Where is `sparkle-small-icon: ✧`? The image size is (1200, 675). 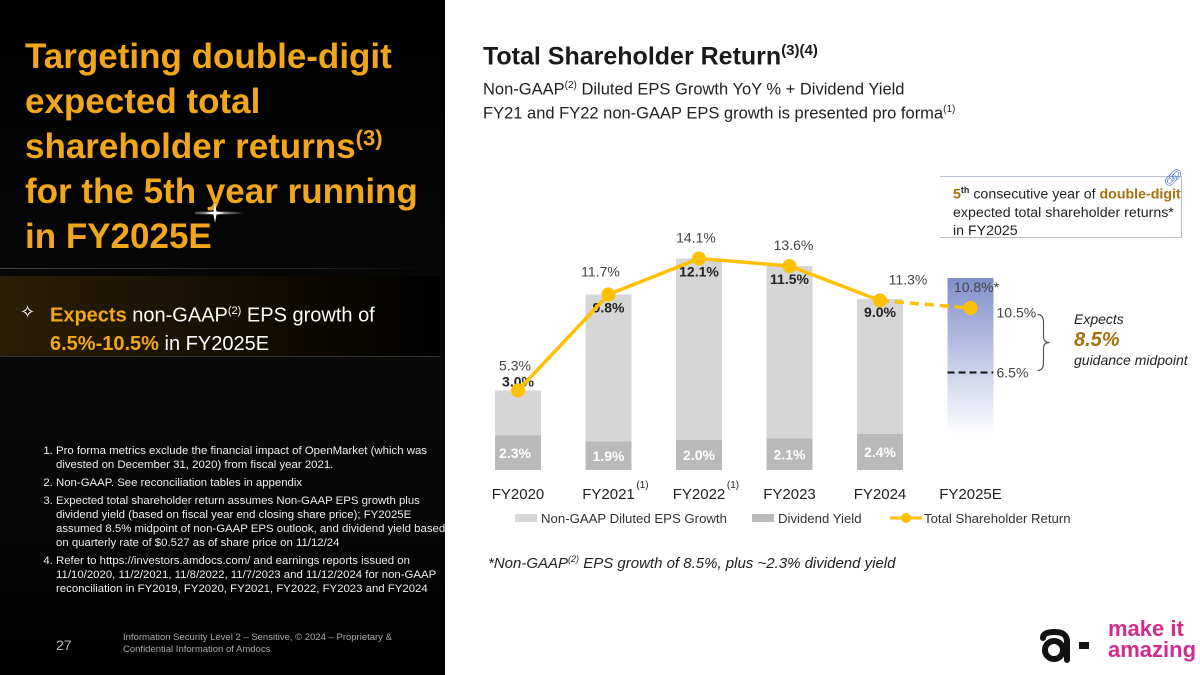
sparkle-small-icon: ✧ is located at coordinates (28, 312).